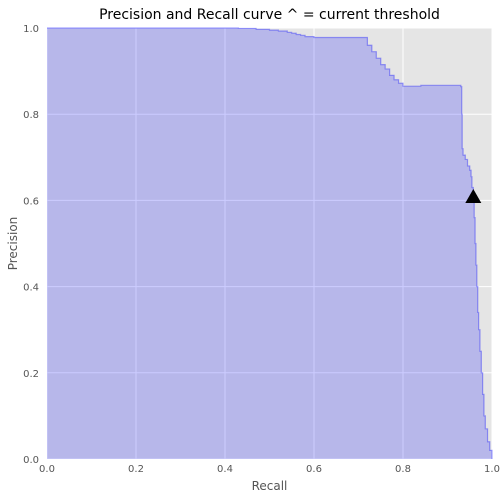  I want to click on y-tick-label: 0.8, so click(31, 115).